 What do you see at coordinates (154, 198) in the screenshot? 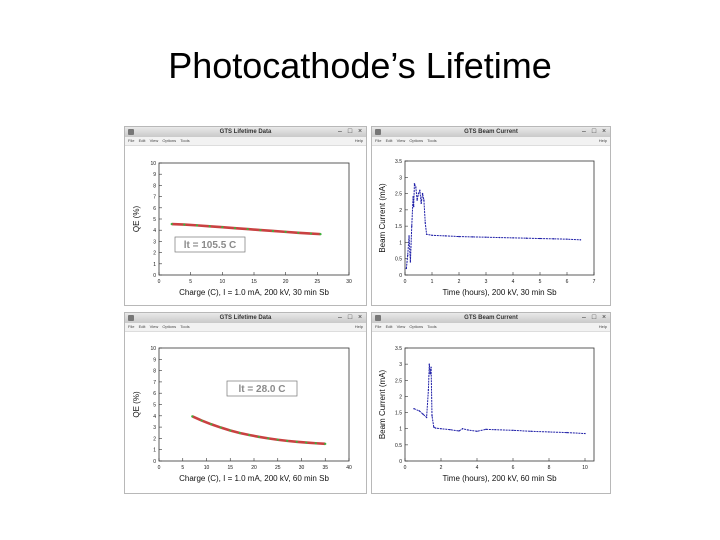
I see `y-tick-label: 7` at bounding box center [154, 198].